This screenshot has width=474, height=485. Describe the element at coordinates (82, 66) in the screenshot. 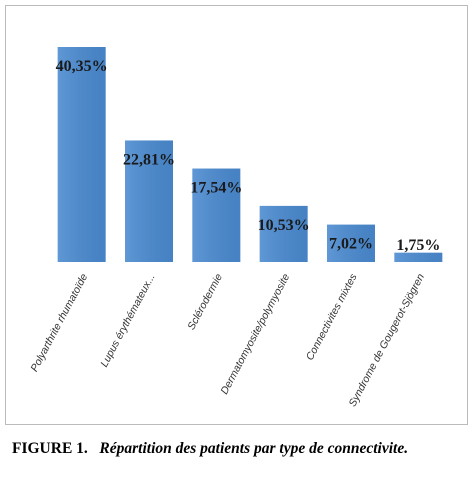

I see `data-label: 40,35%` at that location.